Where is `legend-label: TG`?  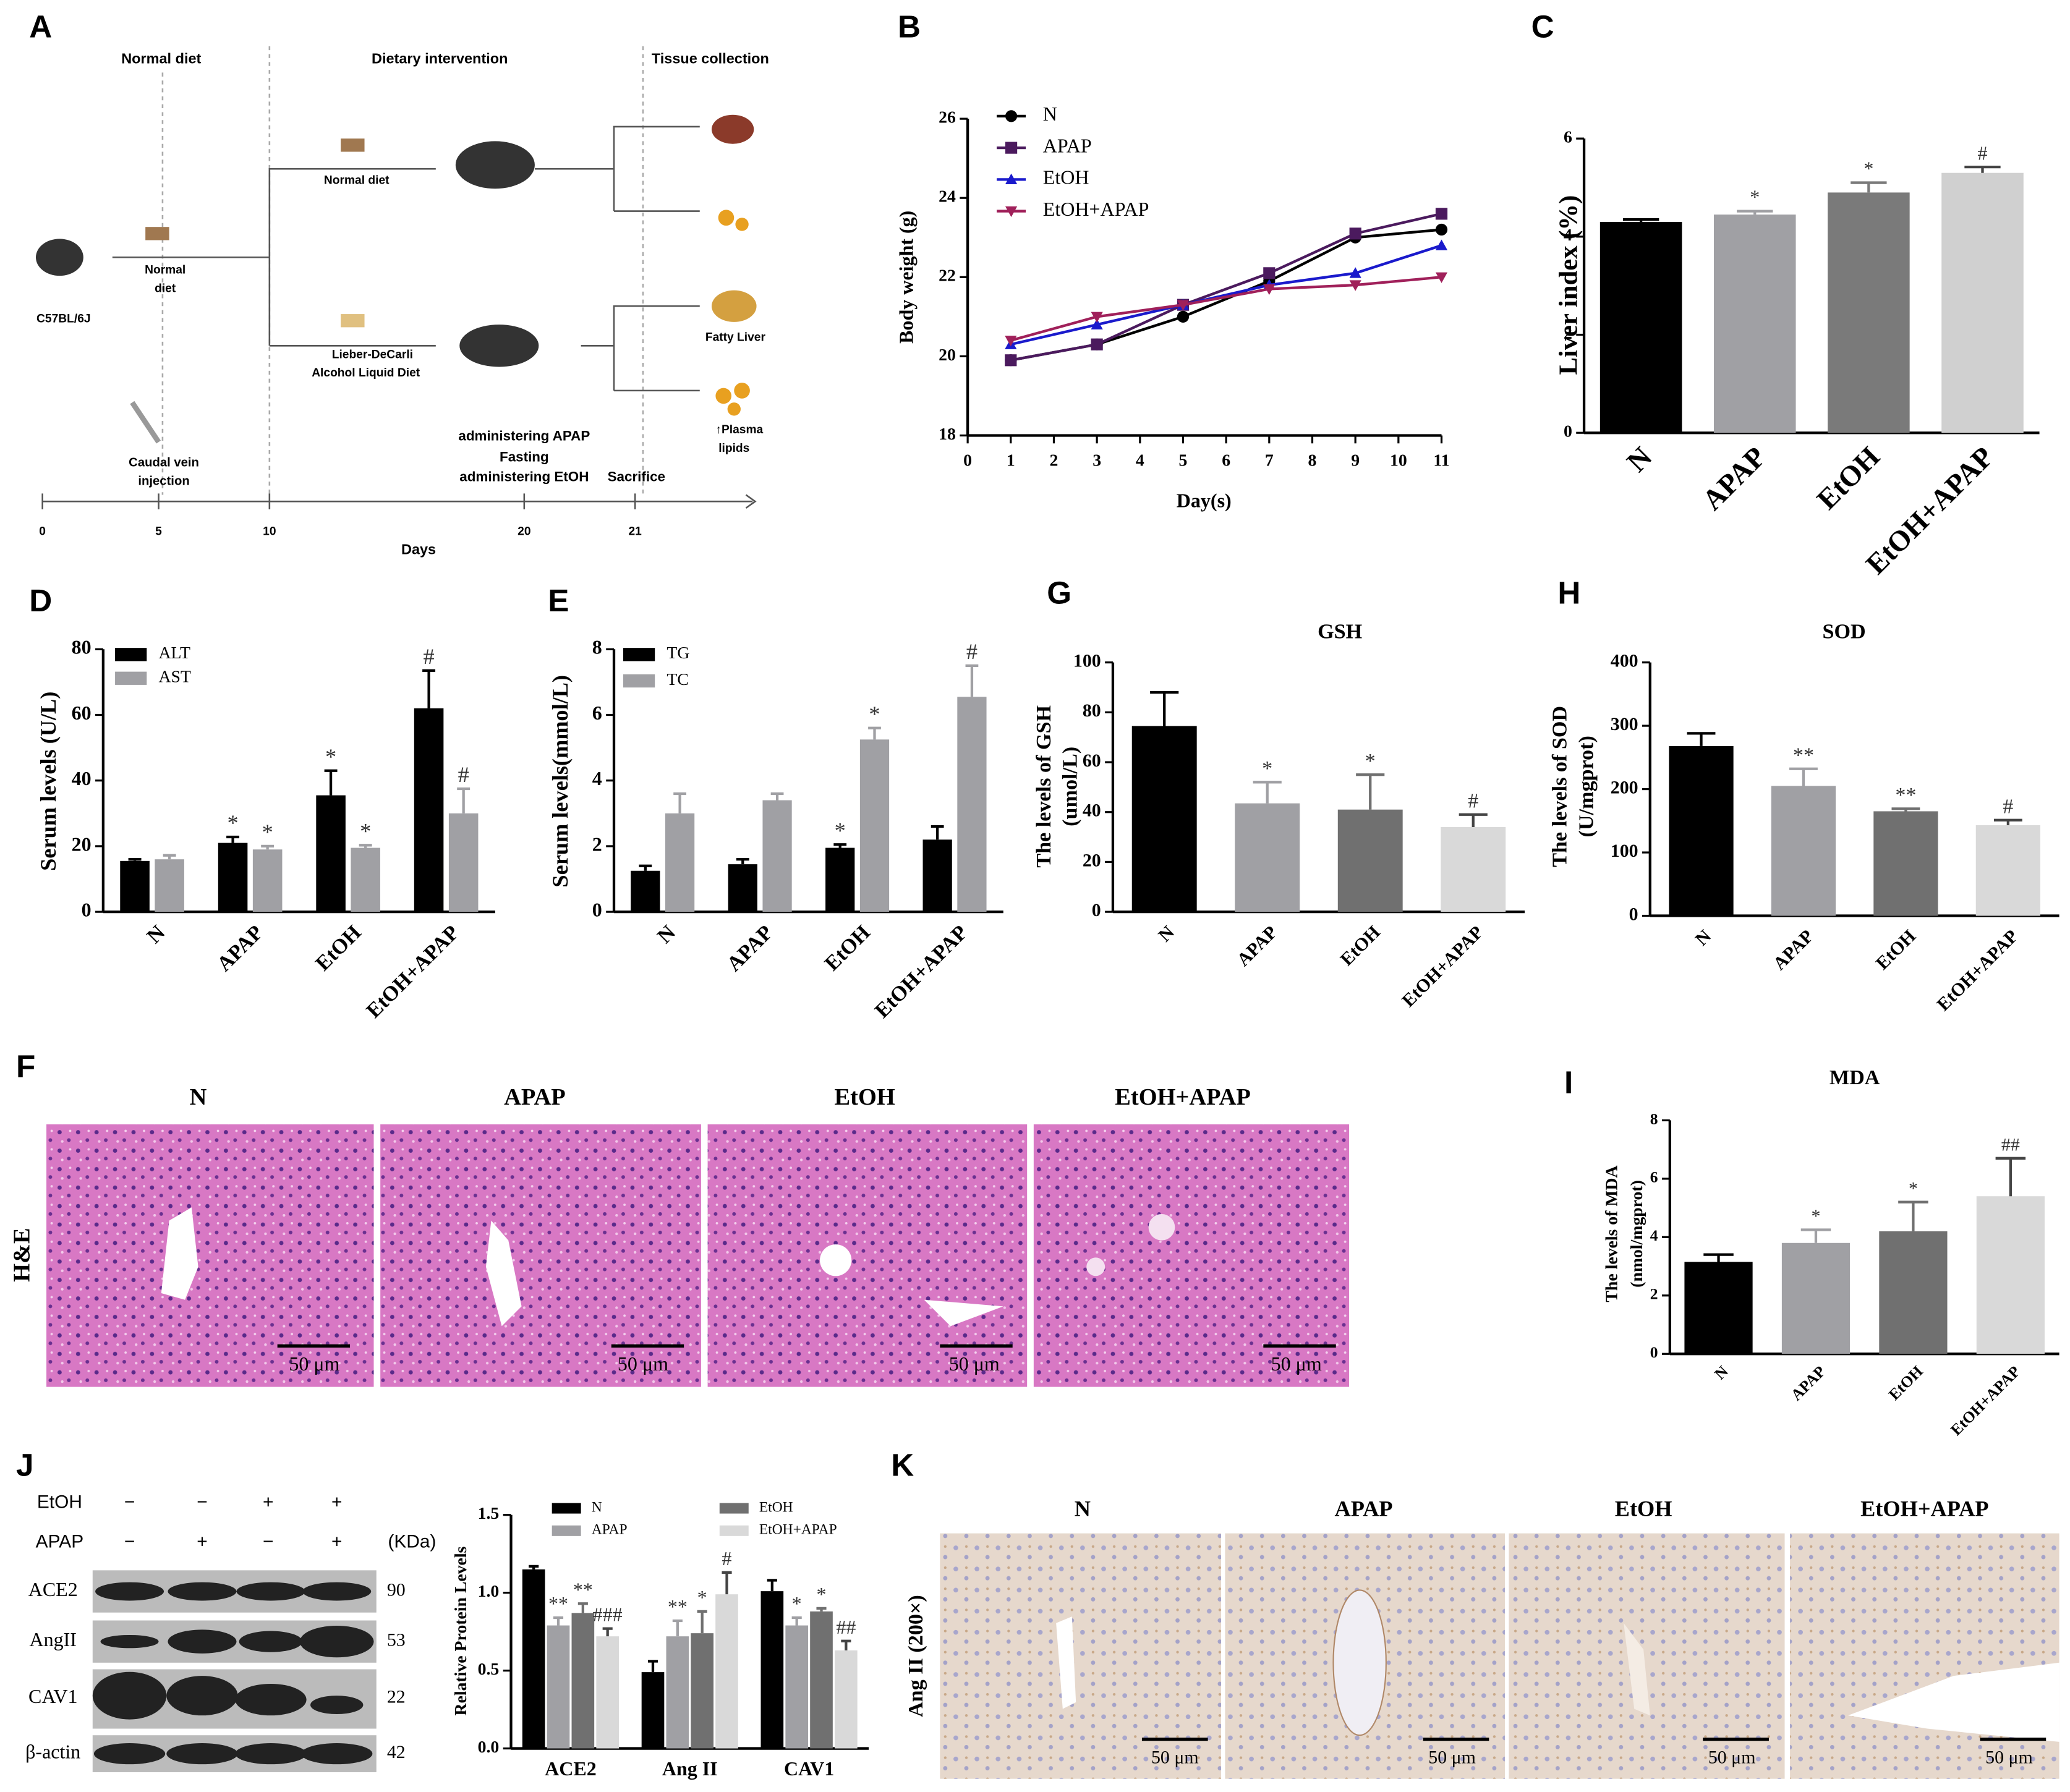
legend-label: TG is located at coordinates (678, 653).